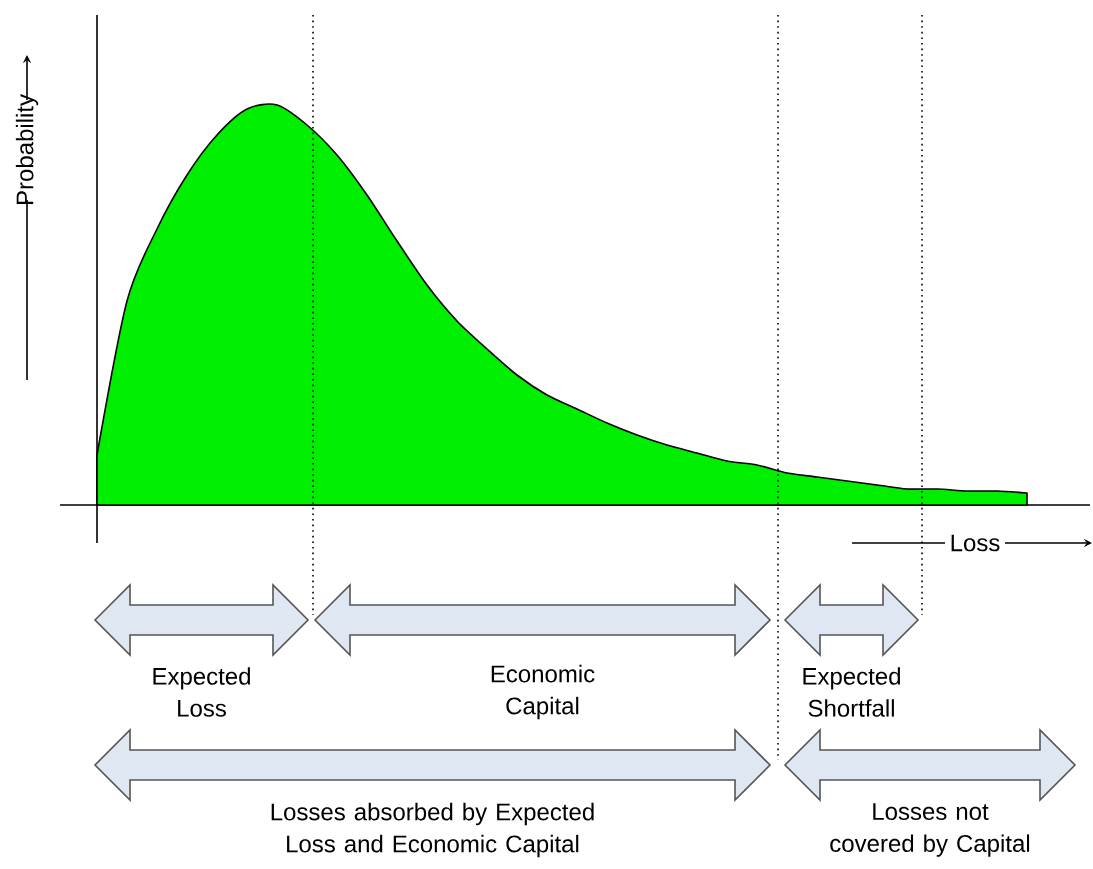  I want to click on text: Expected Loss, so click(201, 692).